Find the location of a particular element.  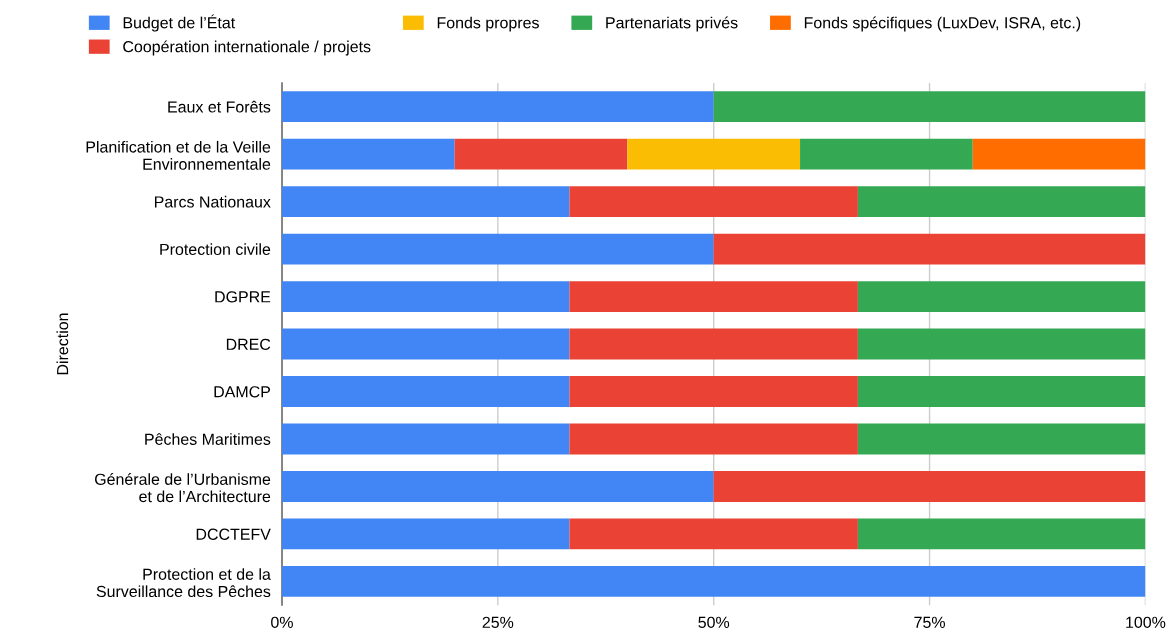

x-tick-label: 100% is located at coordinates (1146, 622).